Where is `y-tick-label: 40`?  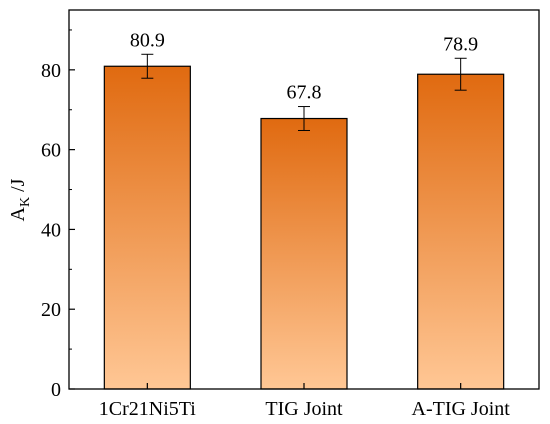
y-tick-label: 40 is located at coordinates (51, 230).